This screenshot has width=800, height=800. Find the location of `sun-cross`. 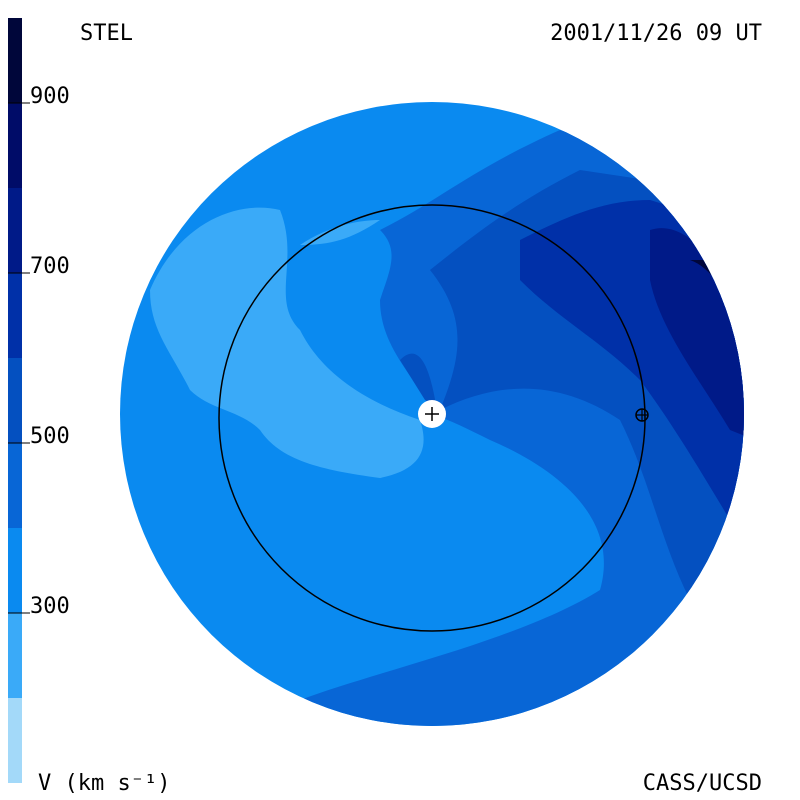

sun-cross is located at coordinates (432, 414).